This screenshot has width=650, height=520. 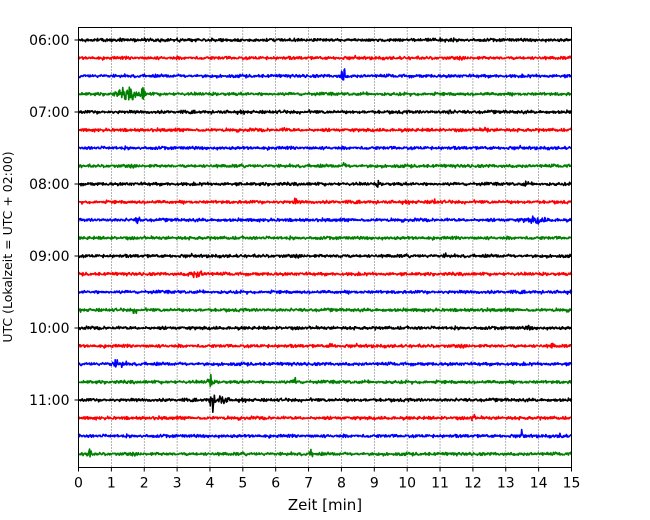 I want to click on y-tick-label: 10:00, so click(x=49, y=329).